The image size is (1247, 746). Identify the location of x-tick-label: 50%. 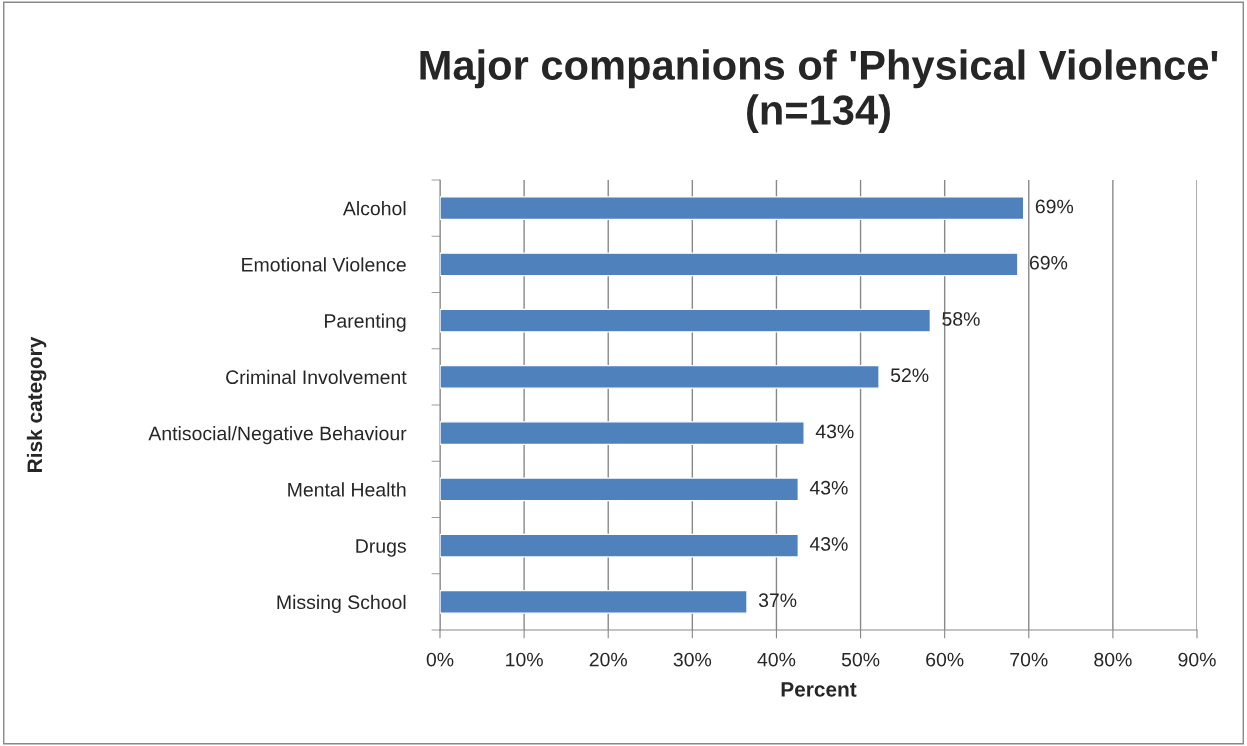
(860, 659).